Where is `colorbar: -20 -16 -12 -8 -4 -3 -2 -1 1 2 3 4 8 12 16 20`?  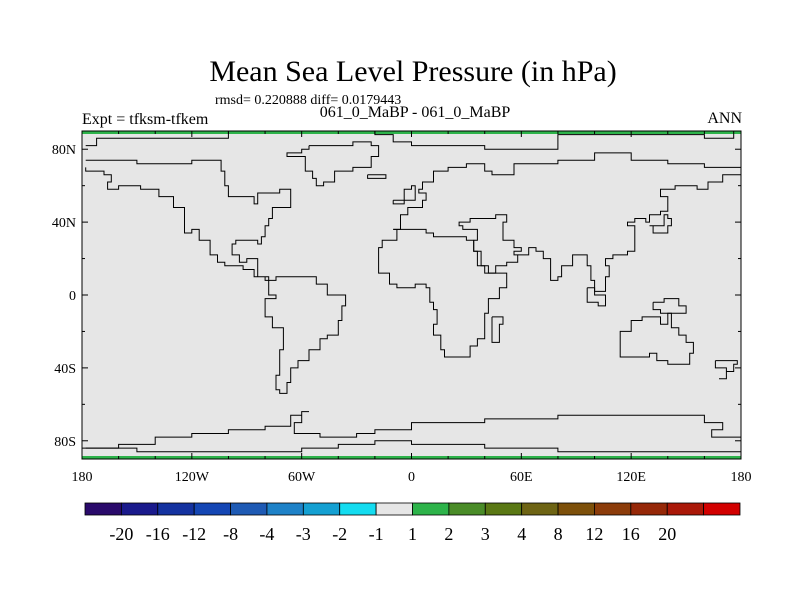 colorbar: -20 -16 -12 -8 -4 -3 -2 -1 1 2 3 4 8 12 16 20 is located at coordinates (412, 523).